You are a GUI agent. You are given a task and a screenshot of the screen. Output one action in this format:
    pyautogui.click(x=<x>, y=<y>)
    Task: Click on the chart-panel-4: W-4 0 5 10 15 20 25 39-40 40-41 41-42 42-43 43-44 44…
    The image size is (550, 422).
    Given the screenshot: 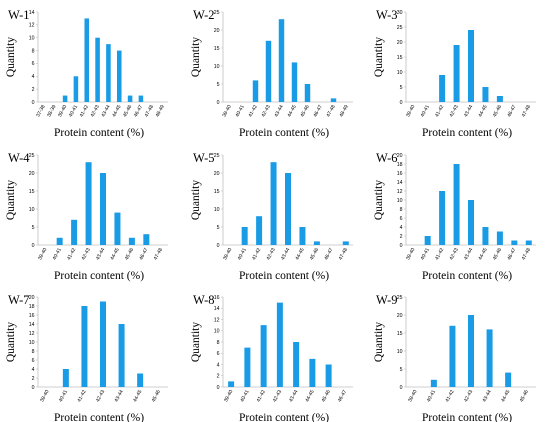 What is the action you would take?
    pyautogui.click(x=86, y=216)
    